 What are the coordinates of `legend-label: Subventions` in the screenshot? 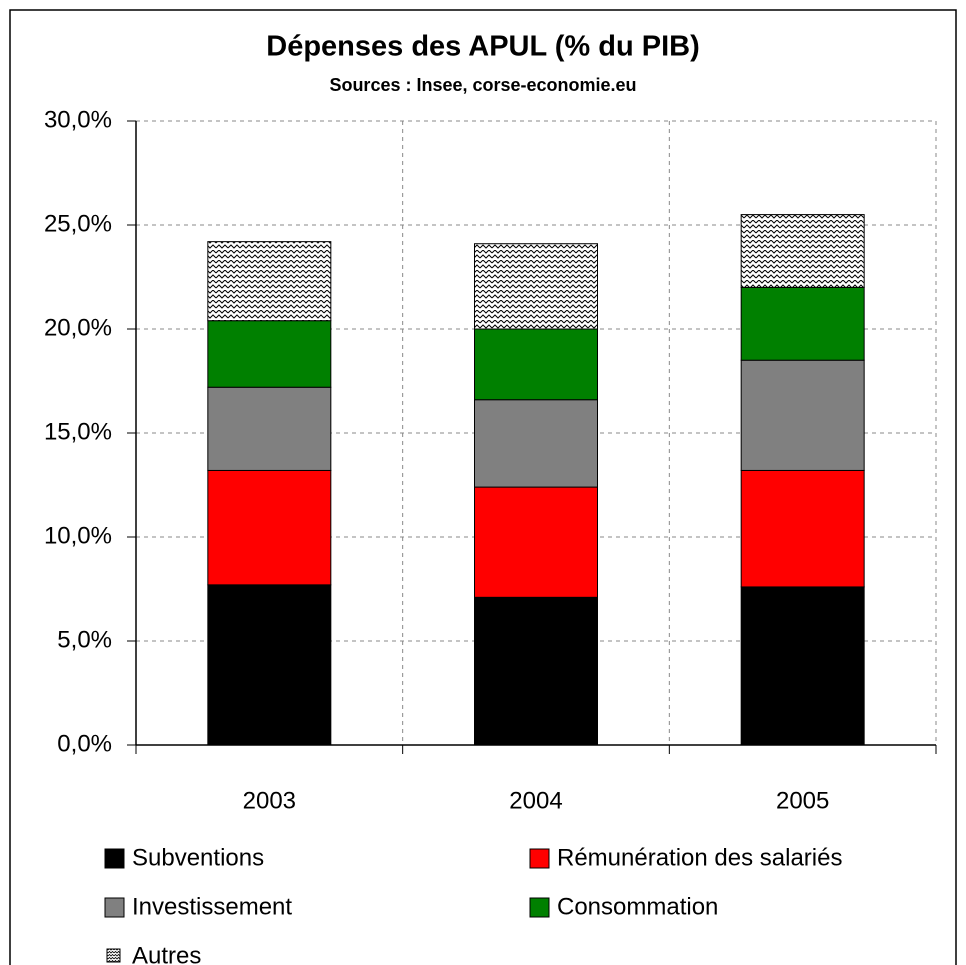 It's located at (198, 857).